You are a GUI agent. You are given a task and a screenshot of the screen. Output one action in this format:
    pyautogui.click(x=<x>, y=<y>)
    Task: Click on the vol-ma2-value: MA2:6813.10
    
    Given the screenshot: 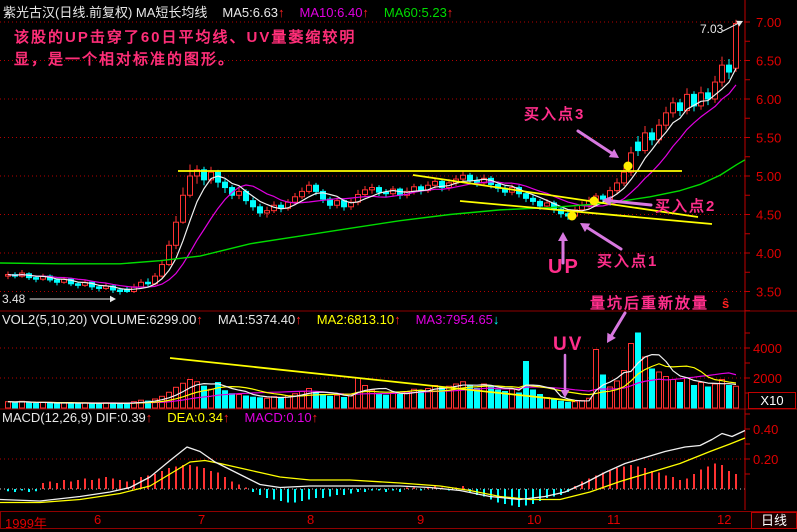 What is the action you would take?
    pyautogui.click(x=355, y=319)
    